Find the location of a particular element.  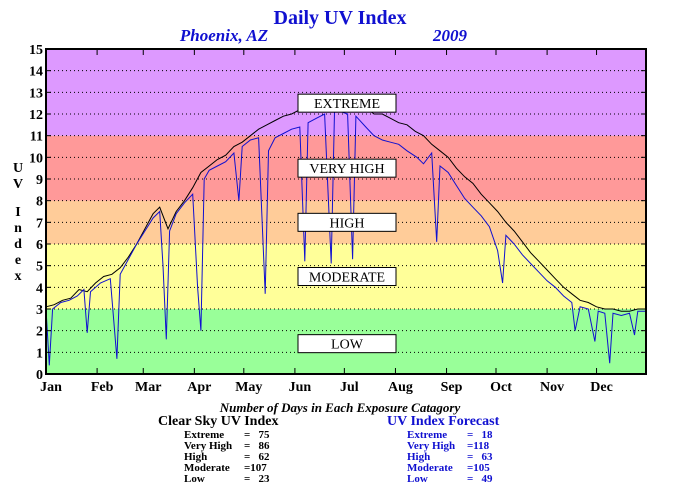

band-label-text: LOW is located at coordinates (347, 345).